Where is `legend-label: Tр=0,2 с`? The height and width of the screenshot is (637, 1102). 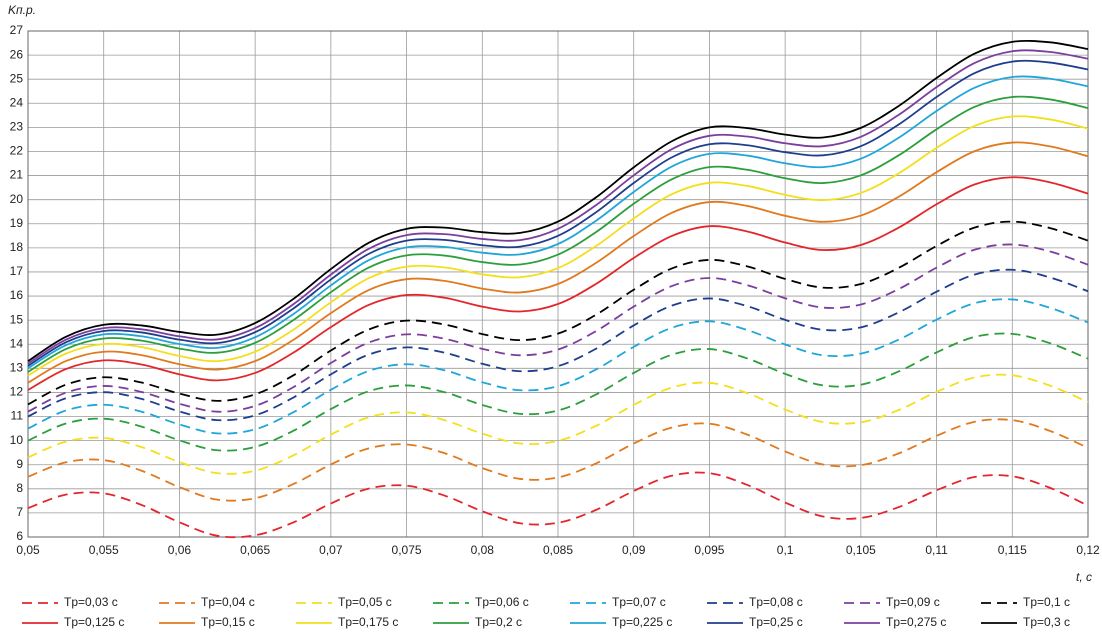 legend-label: Tр=0,2 с is located at coordinates (498, 622).